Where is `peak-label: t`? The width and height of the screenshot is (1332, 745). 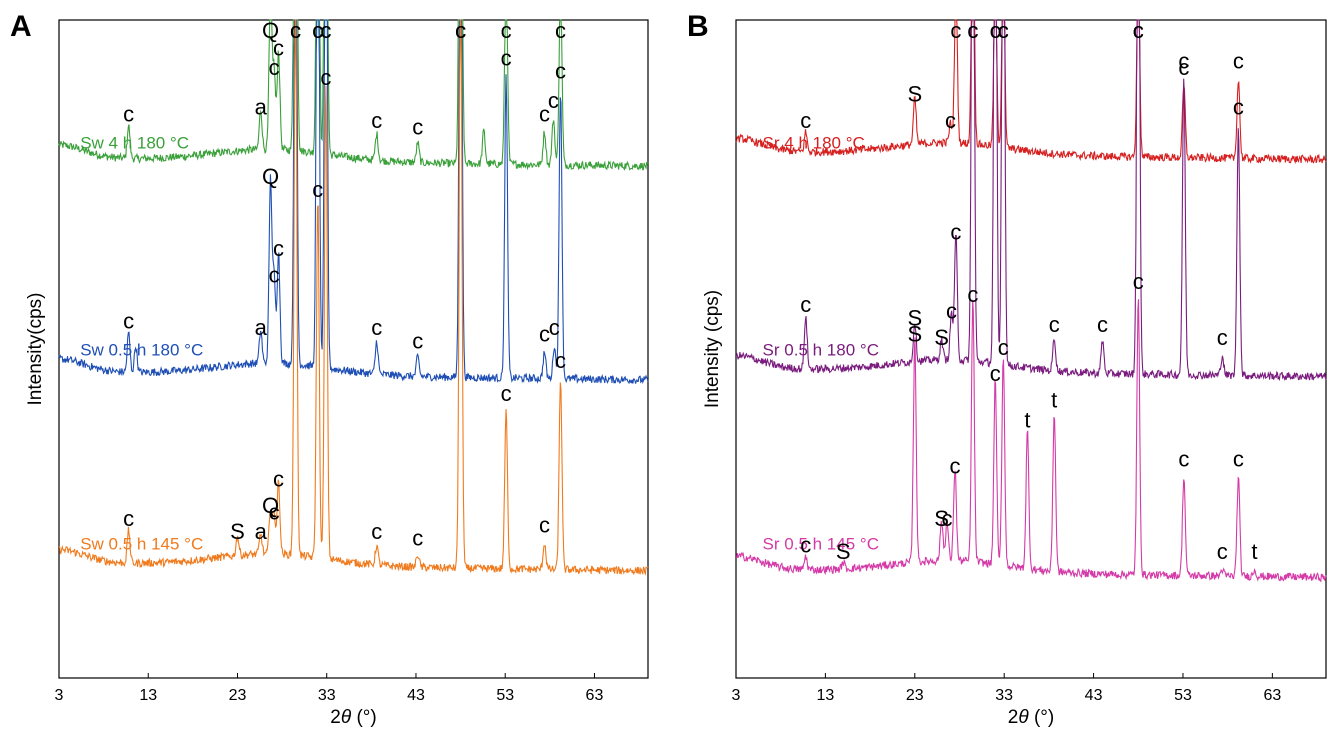
peak-label: t is located at coordinates (1027, 419).